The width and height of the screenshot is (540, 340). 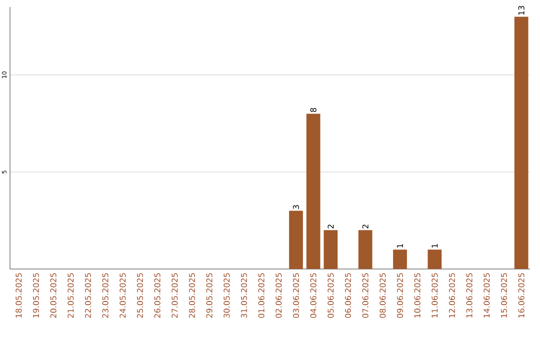 I want to click on data-label: 13, so click(x=521, y=10).